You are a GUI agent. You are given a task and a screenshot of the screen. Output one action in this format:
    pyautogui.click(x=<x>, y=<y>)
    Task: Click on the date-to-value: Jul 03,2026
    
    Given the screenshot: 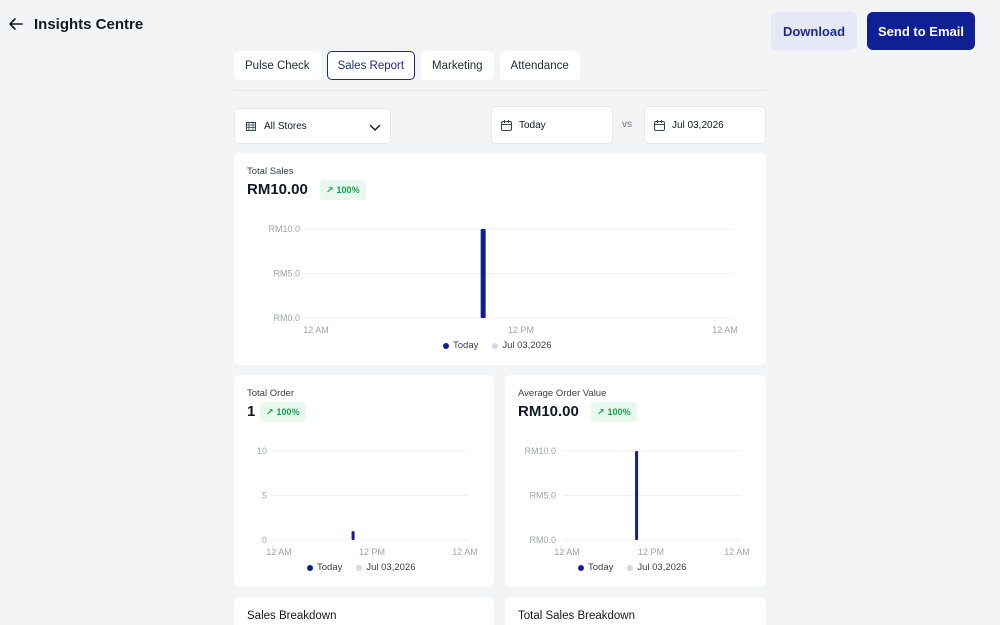 What is the action you would take?
    pyautogui.click(x=698, y=125)
    